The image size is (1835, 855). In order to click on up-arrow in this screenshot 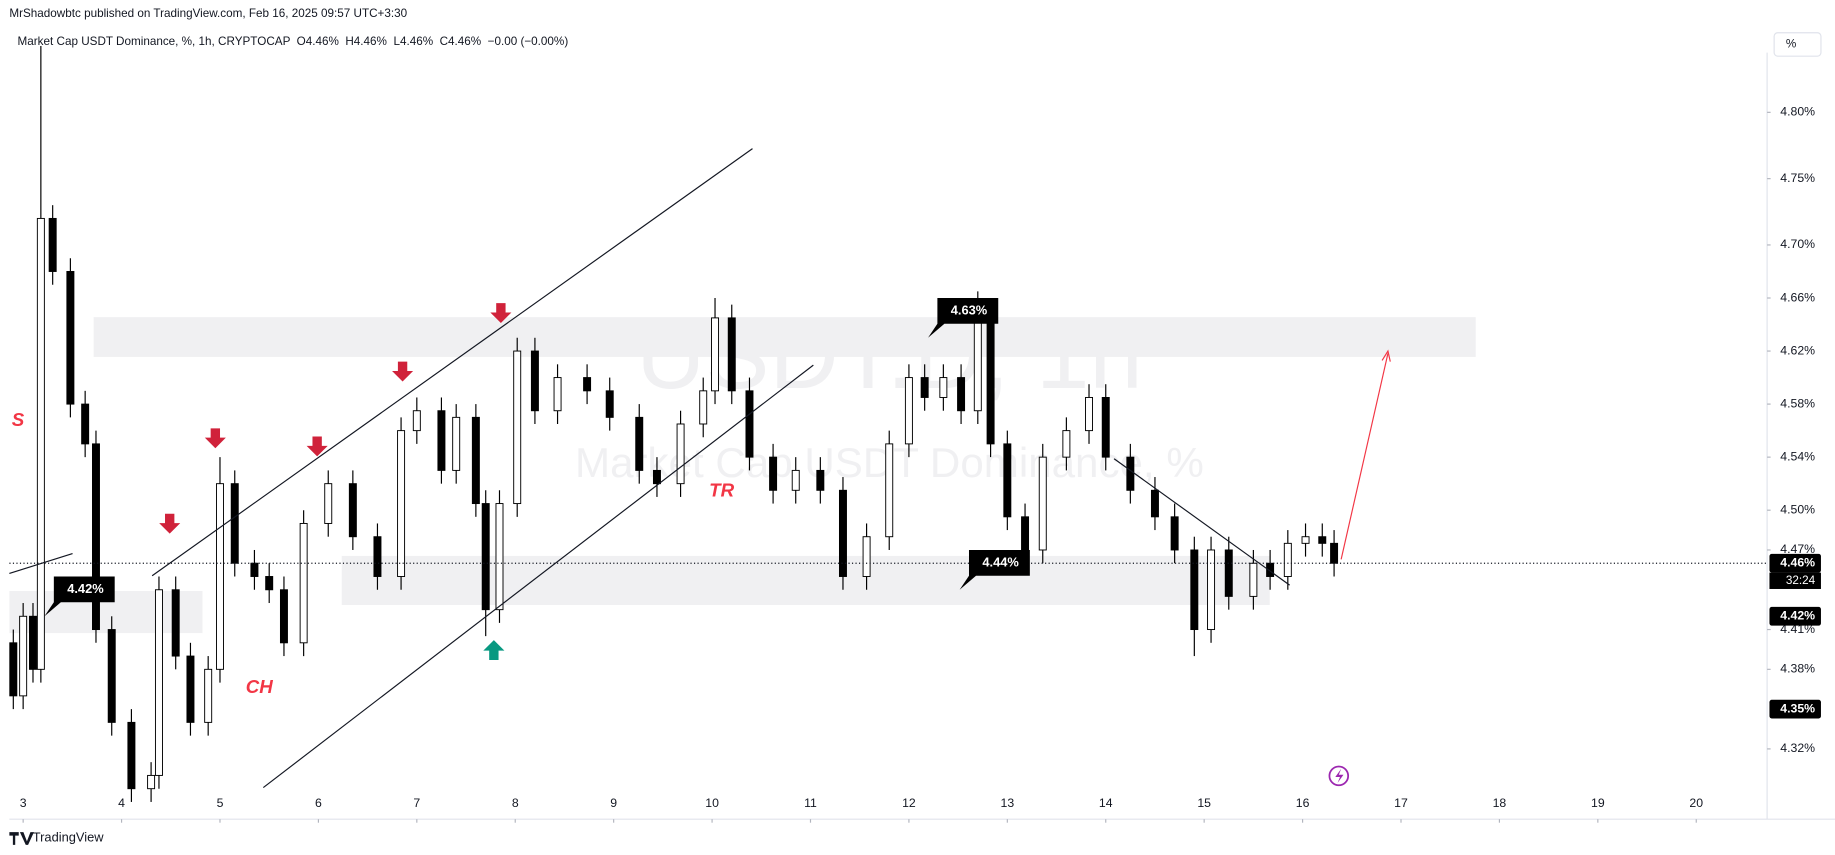, I will do `click(494, 650)`.